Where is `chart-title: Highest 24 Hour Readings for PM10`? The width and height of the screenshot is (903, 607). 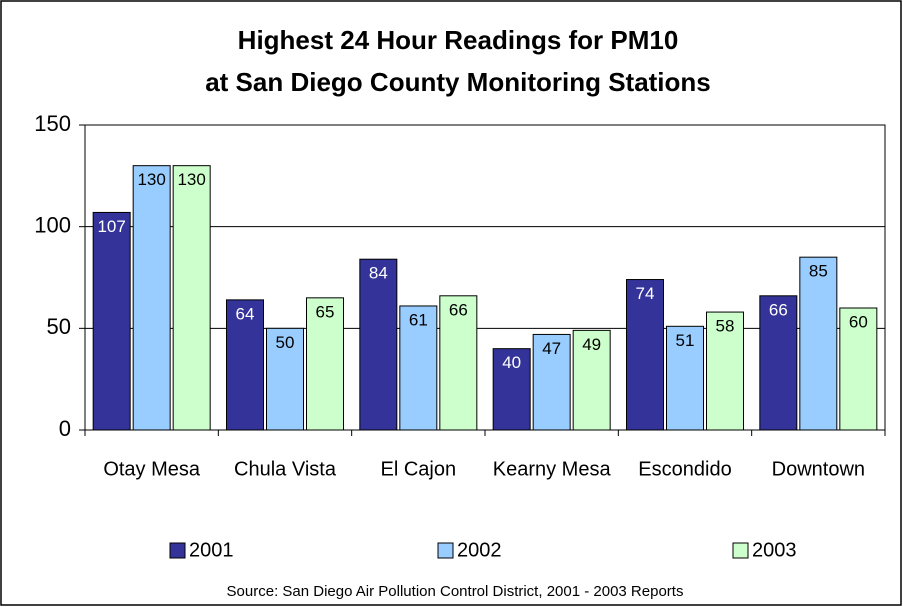 chart-title: Highest 24 Hour Readings for PM10 is located at coordinates (458, 40).